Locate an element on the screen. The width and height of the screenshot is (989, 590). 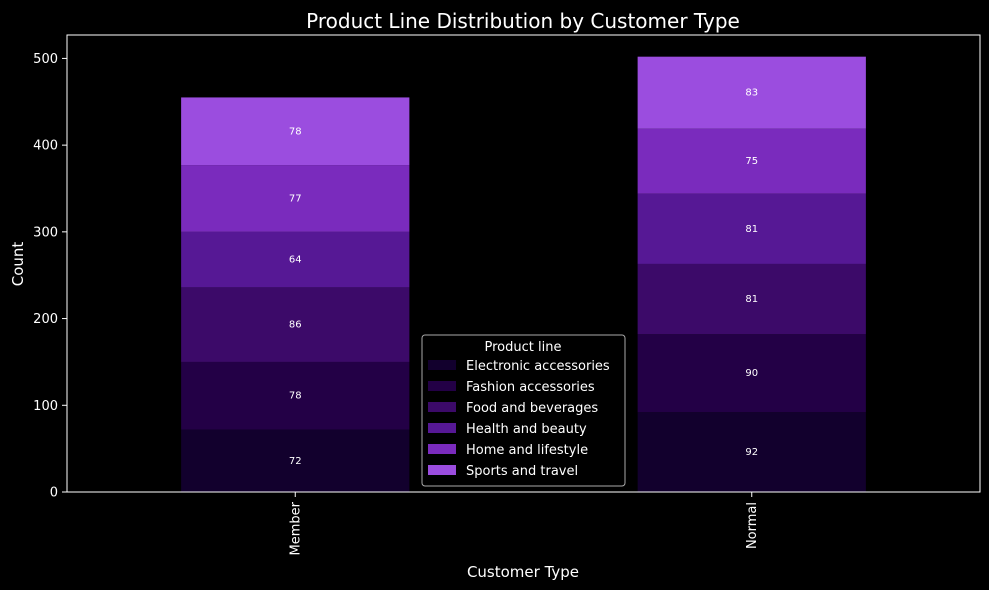
bar-value-label: 92 is located at coordinates (751, 452).